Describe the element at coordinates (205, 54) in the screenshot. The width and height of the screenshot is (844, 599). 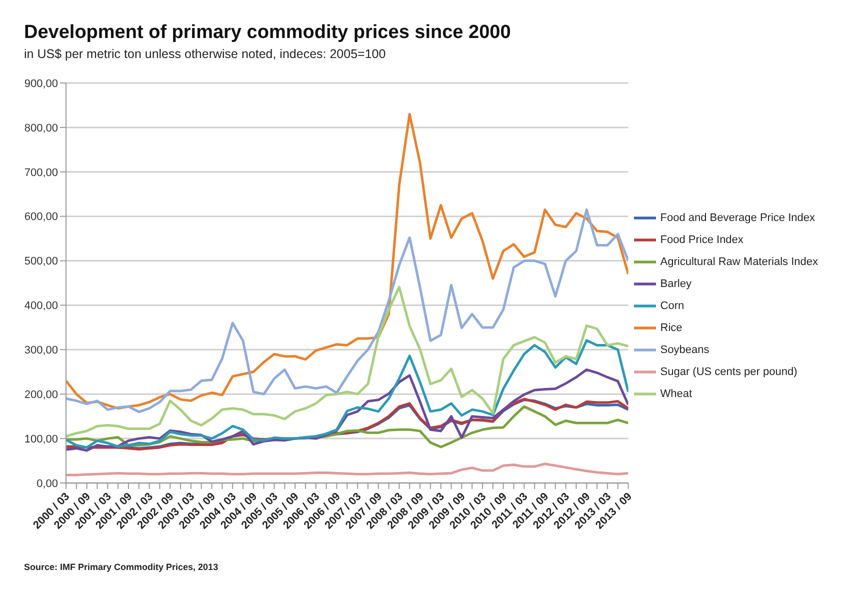
I see `chart-subtitle: in US$ per metric ton unless otherwise noted, indeces: 2005=100` at that location.